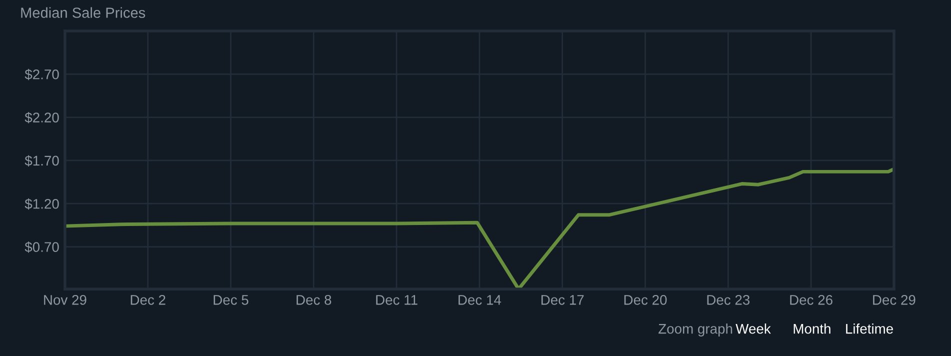 The width and height of the screenshot is (951, 356). What do you see at coordinates (397, 300) in the screenshot?
I see `x-tick-label: Dec 11` at bounding box center [397, 300].